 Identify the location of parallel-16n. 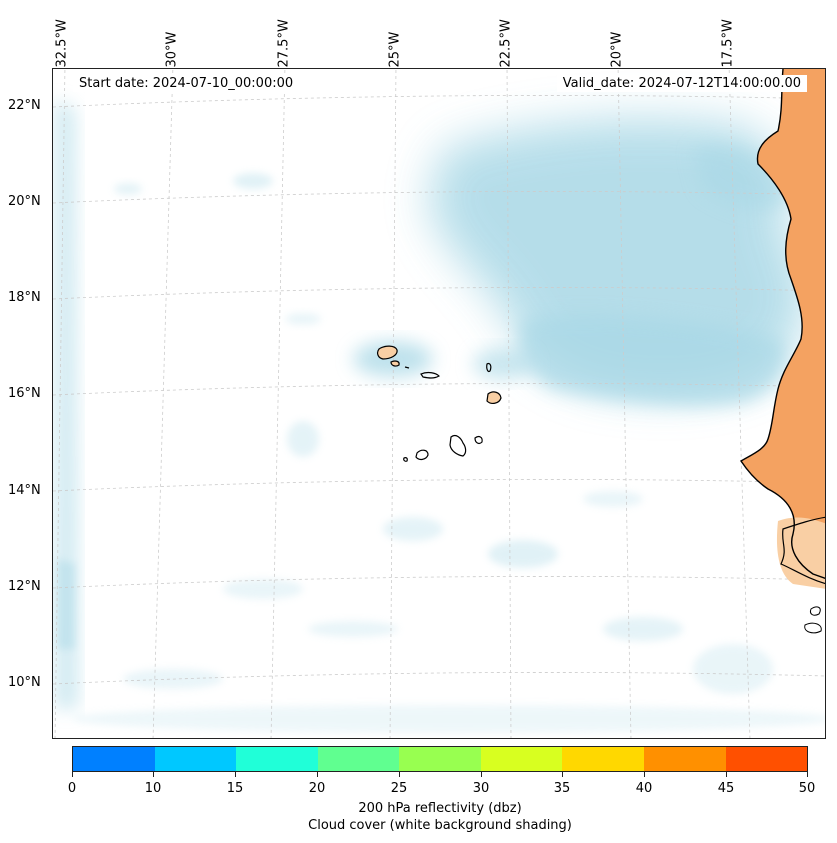
(439, 389).